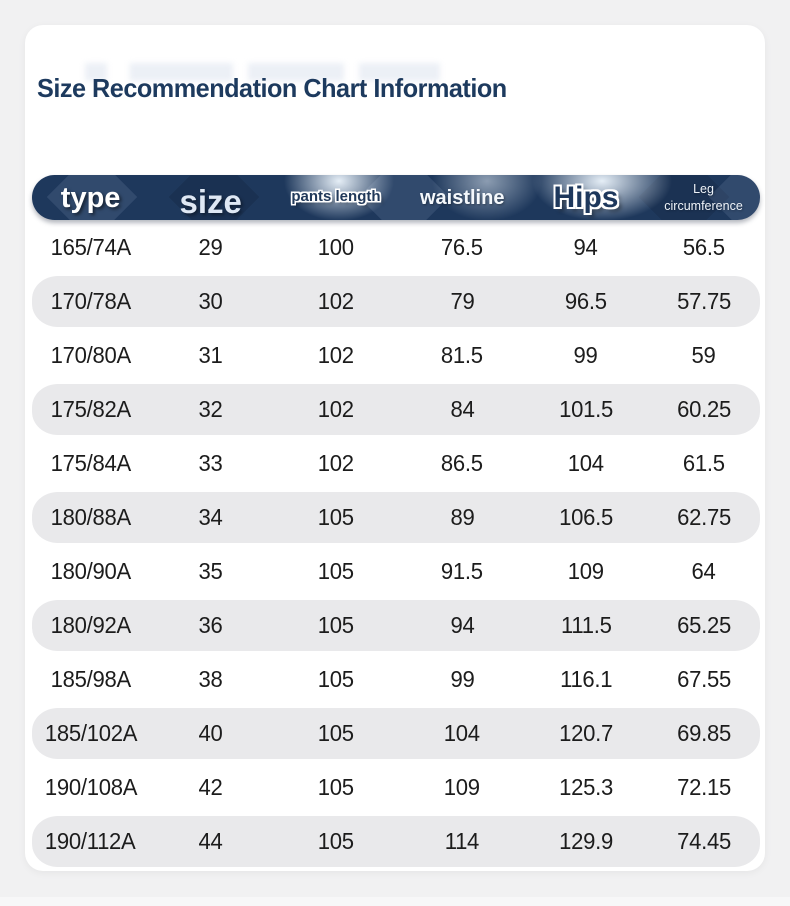  Describe the element at coordinates (703, 841) in the screenshot. I see `table-cell-leg-circumference: 74.45` at that location.